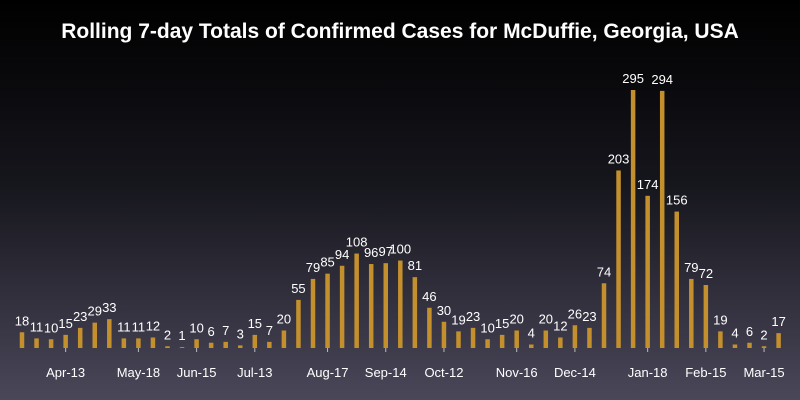 This screenshot has width=800, height=400. Describe the element at coordinates (138, 372) in the screenshot. I see `x-tick-label: May-18` at that location.